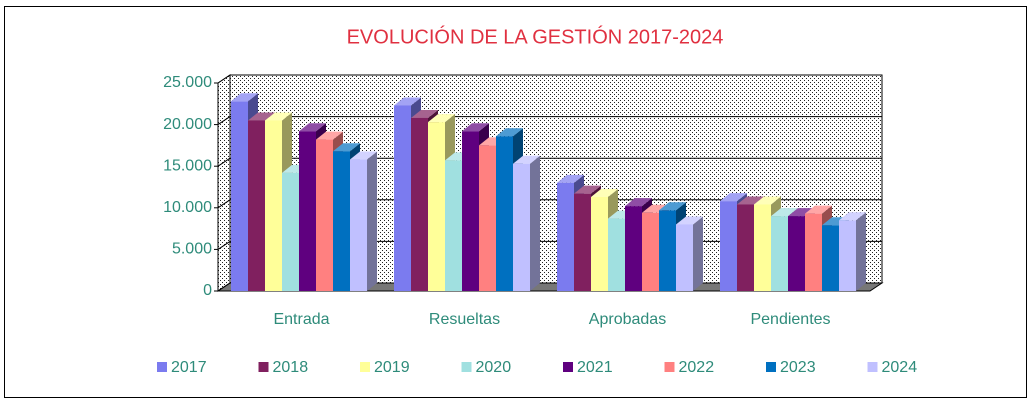 The image size is (1032, 409). Describe the element at coordinates (392, 367) in the screenshot. I see `legend-label: 2019` at that location.